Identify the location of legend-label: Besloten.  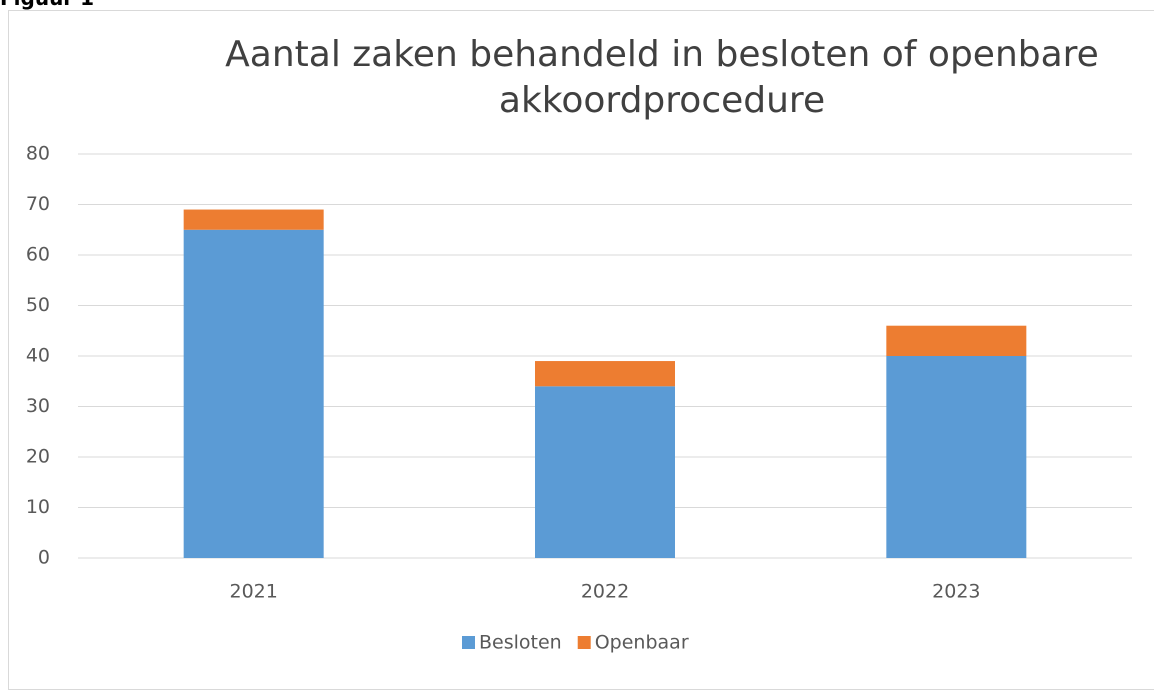
(520, 643).